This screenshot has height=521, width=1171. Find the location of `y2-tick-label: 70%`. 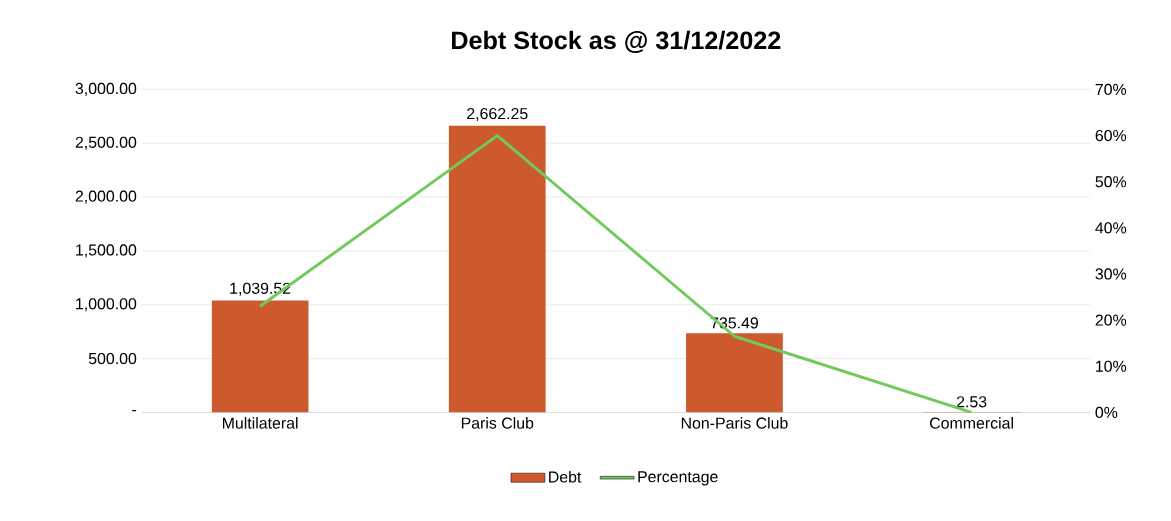

y2-tick-label: 70% is located at coordinates (1111, 89).